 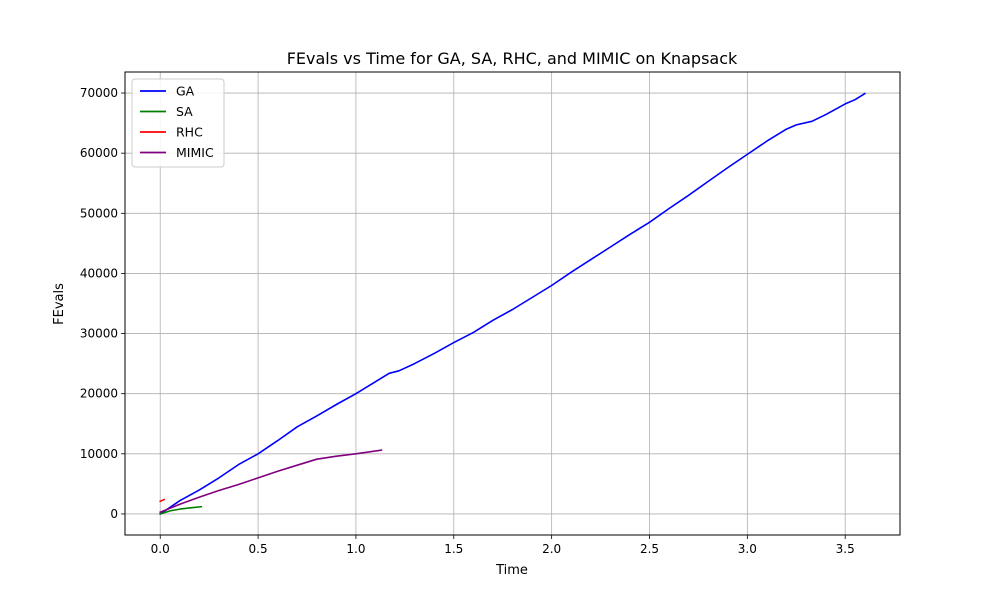 I want to click on x-tick-label: 1.5, so click(x=453, y=549).